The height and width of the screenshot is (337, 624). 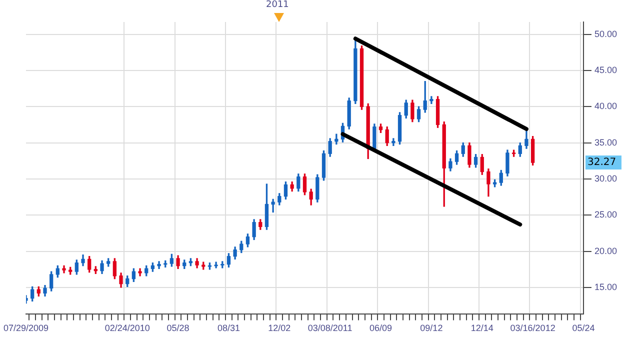 What do you see at coordinates (606, 215) in the screenshot?
I see `y-tick-label: 25.00` at bounding box center [606, 215].